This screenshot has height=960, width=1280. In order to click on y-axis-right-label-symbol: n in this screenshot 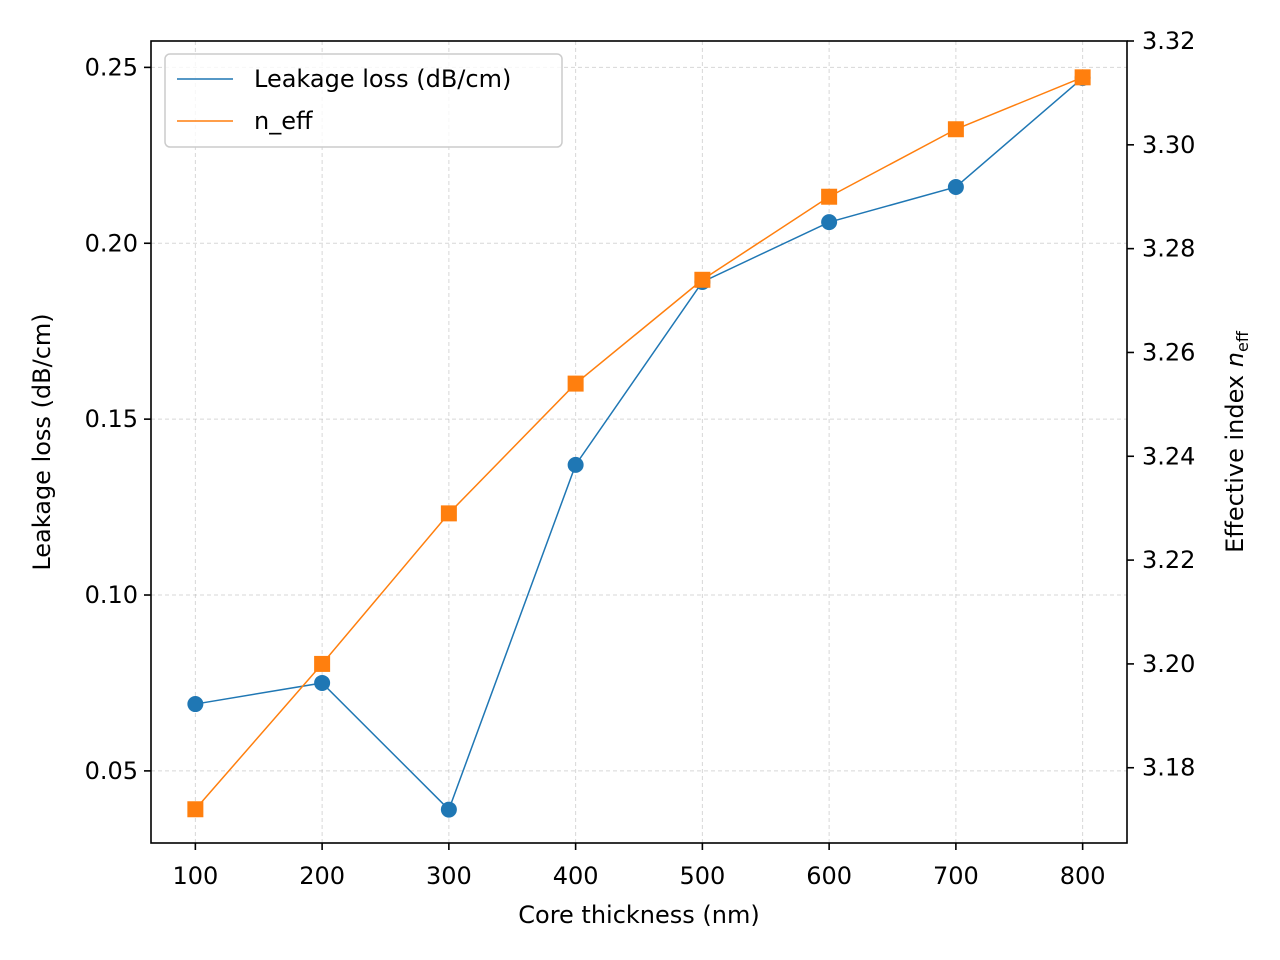, I will do `click(1235, 359)`.